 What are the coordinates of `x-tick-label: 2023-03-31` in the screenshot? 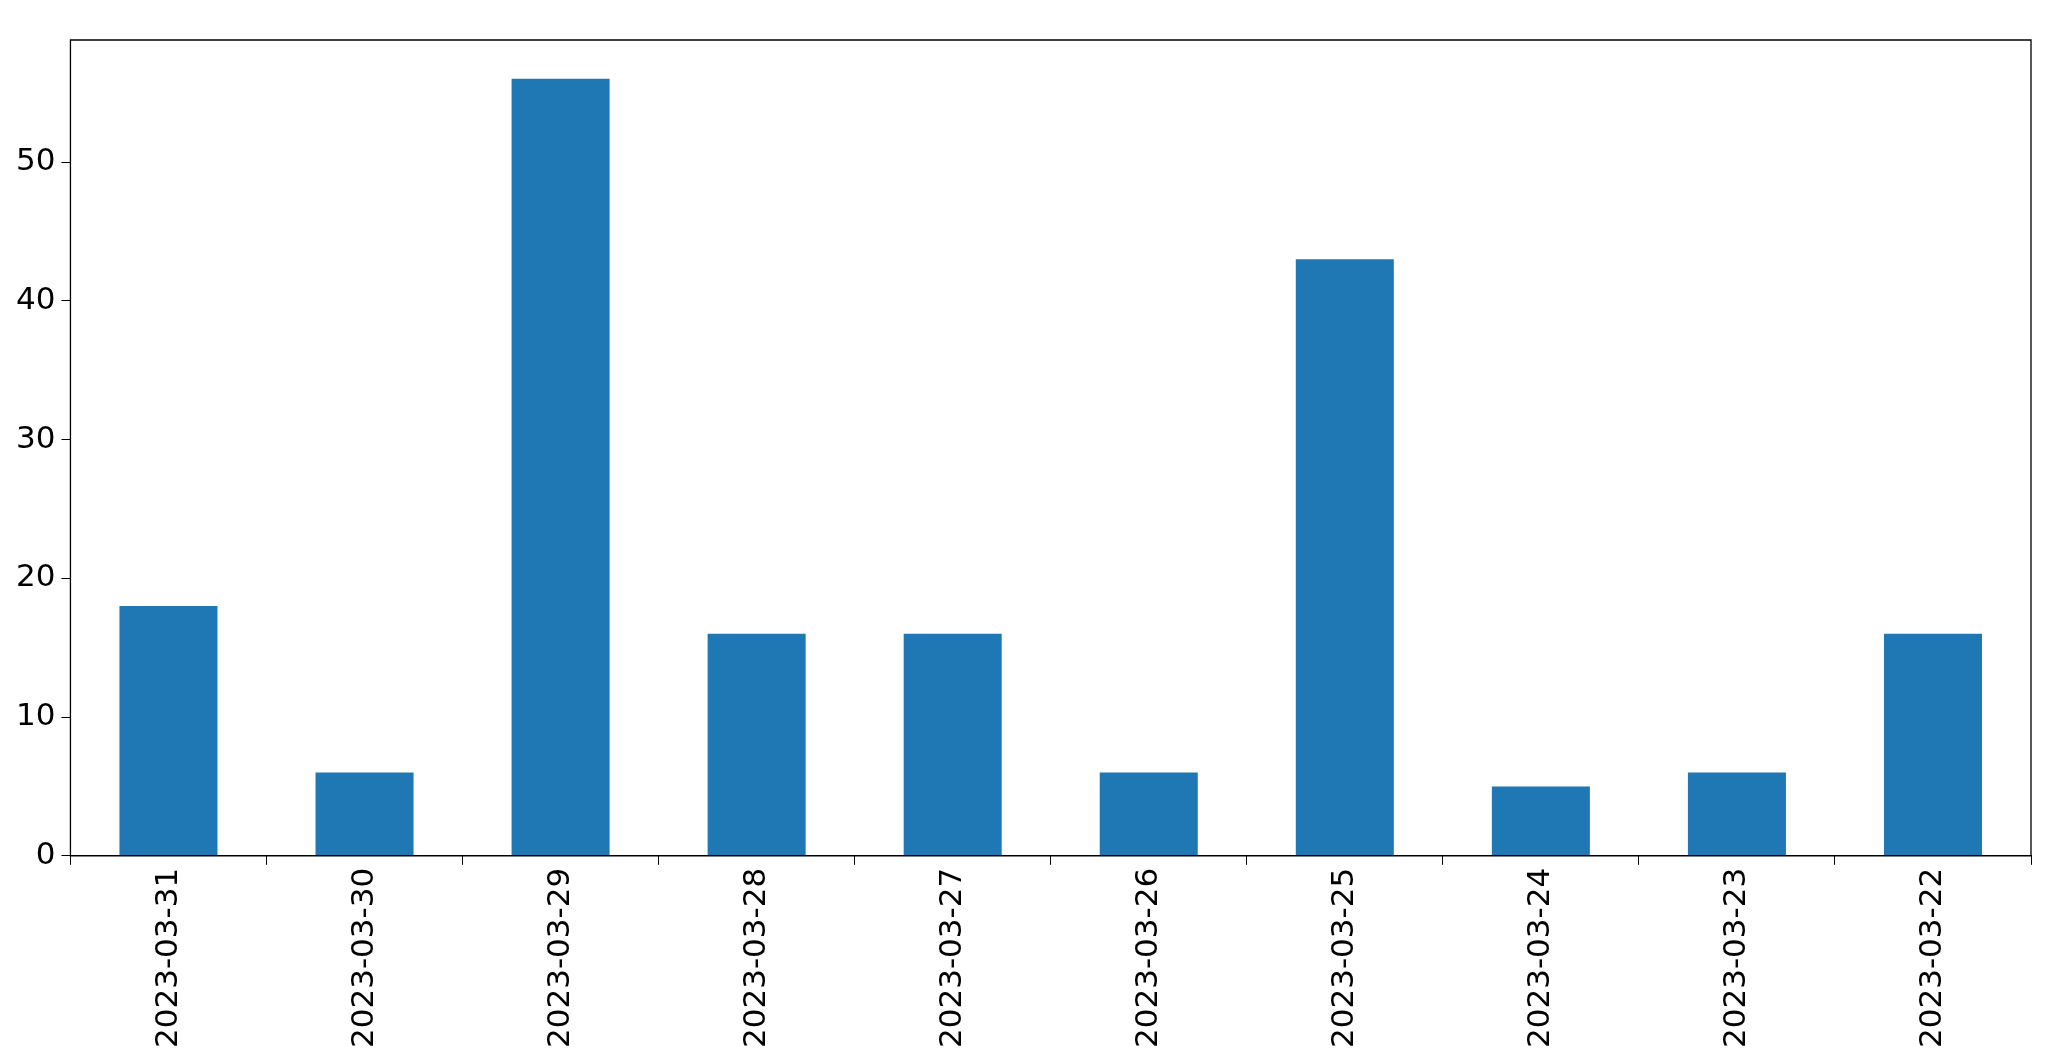 It's located at (165, 958).